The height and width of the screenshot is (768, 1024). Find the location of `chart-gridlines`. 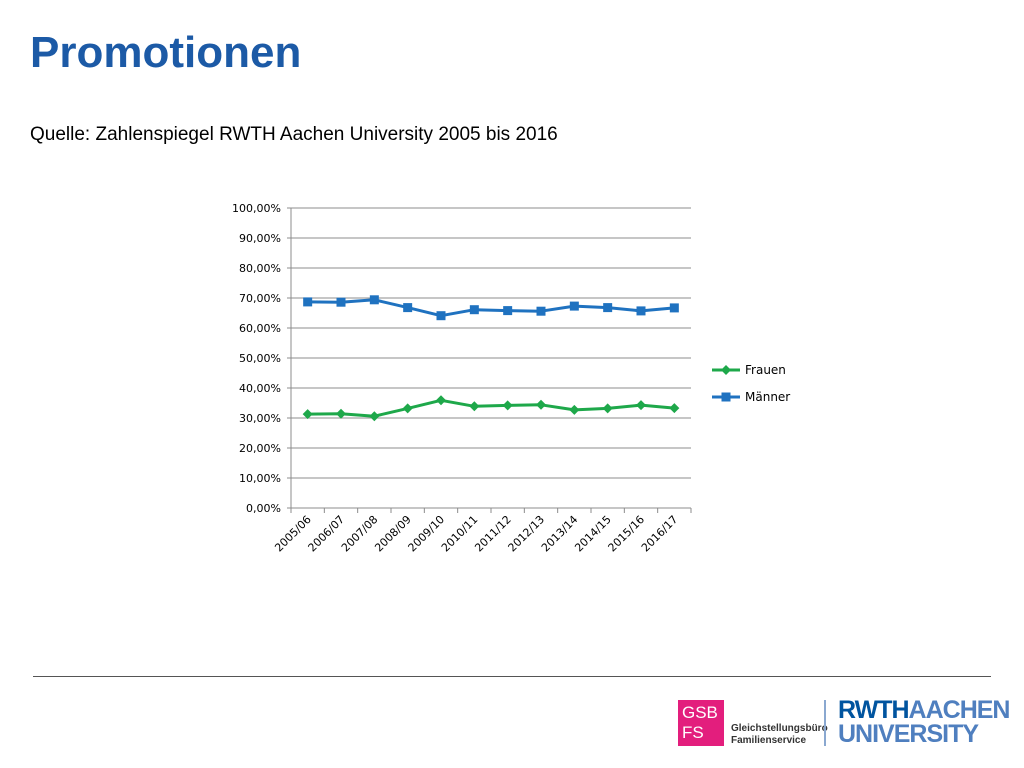

chart-gridlines is located at coordinates (491, 343).